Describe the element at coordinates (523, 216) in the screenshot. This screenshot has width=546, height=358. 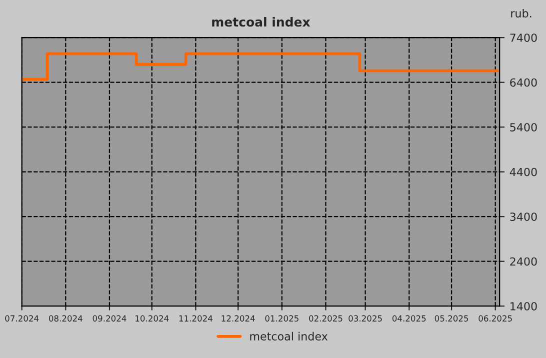
I see `y-tick-label: 3400` at that location.